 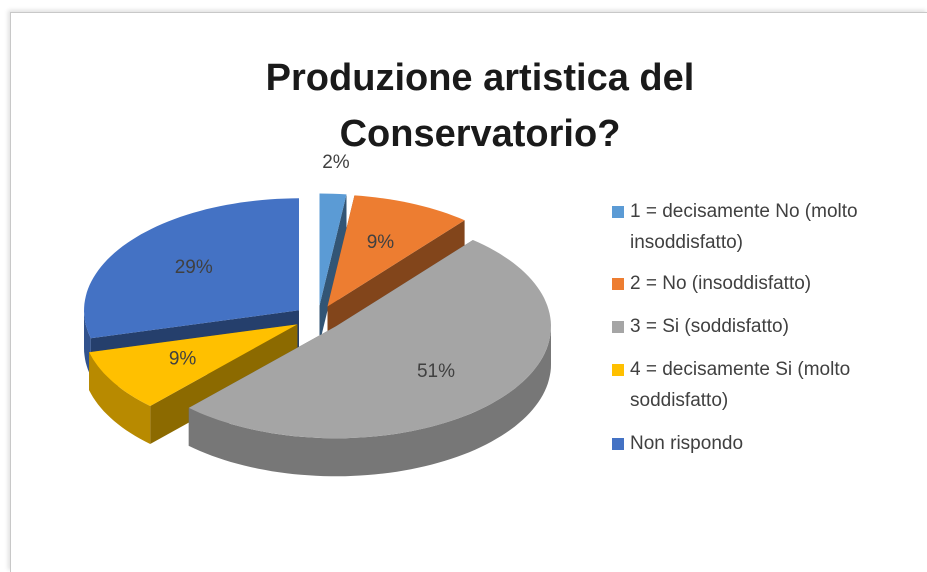 What do you see at coordinates (336, 162) in the screenshot?
I see `data-label: 2%` at bounding box center [336, 162].